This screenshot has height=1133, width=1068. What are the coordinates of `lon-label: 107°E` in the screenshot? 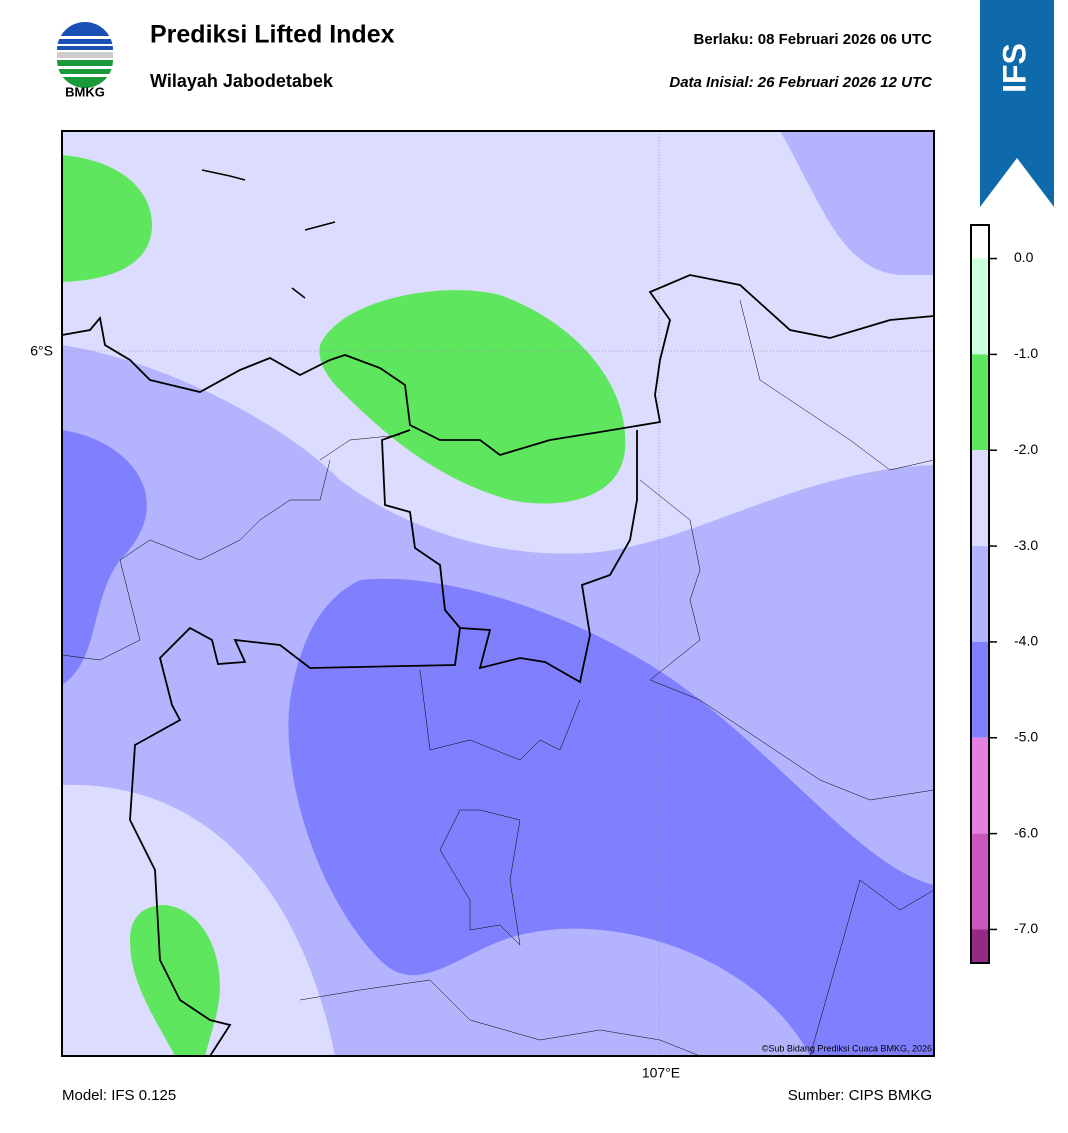 It's located at (661, 1073).